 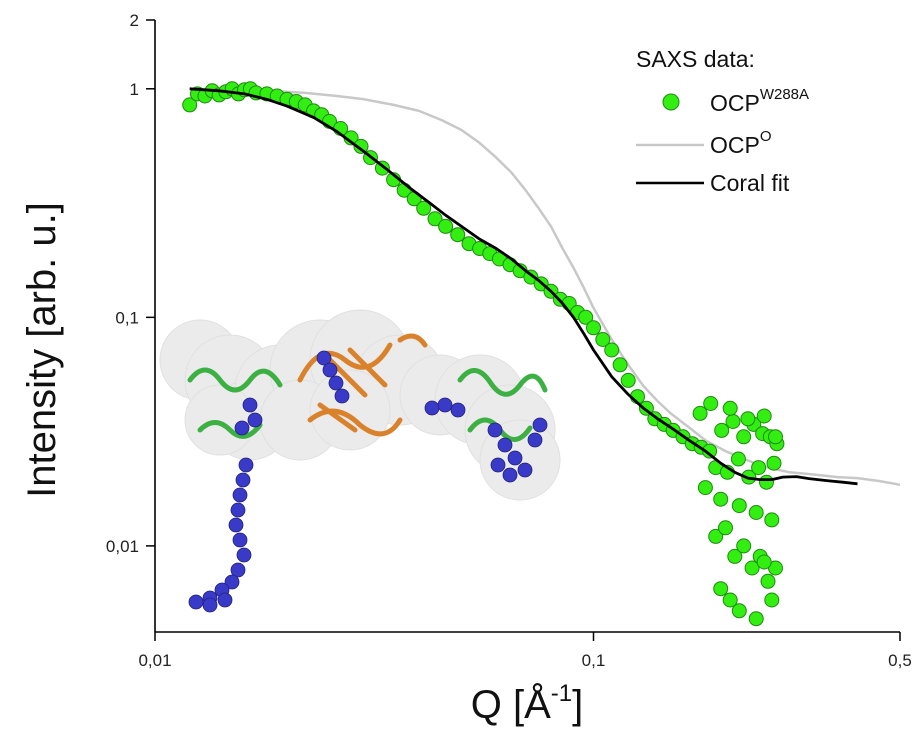 I want to click on y-tick-label: 0,01, so click(x=122, y=546).